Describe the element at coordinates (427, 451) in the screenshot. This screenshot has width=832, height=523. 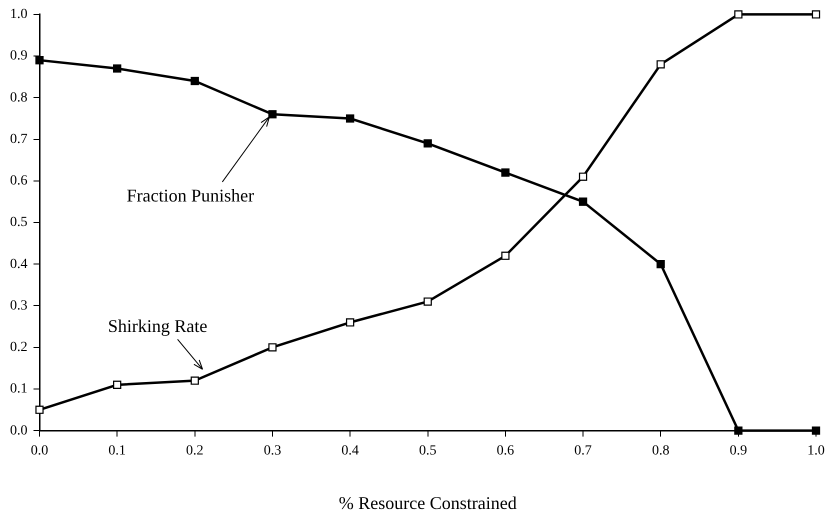
I see `x-tick-label: 0.5` at that location.